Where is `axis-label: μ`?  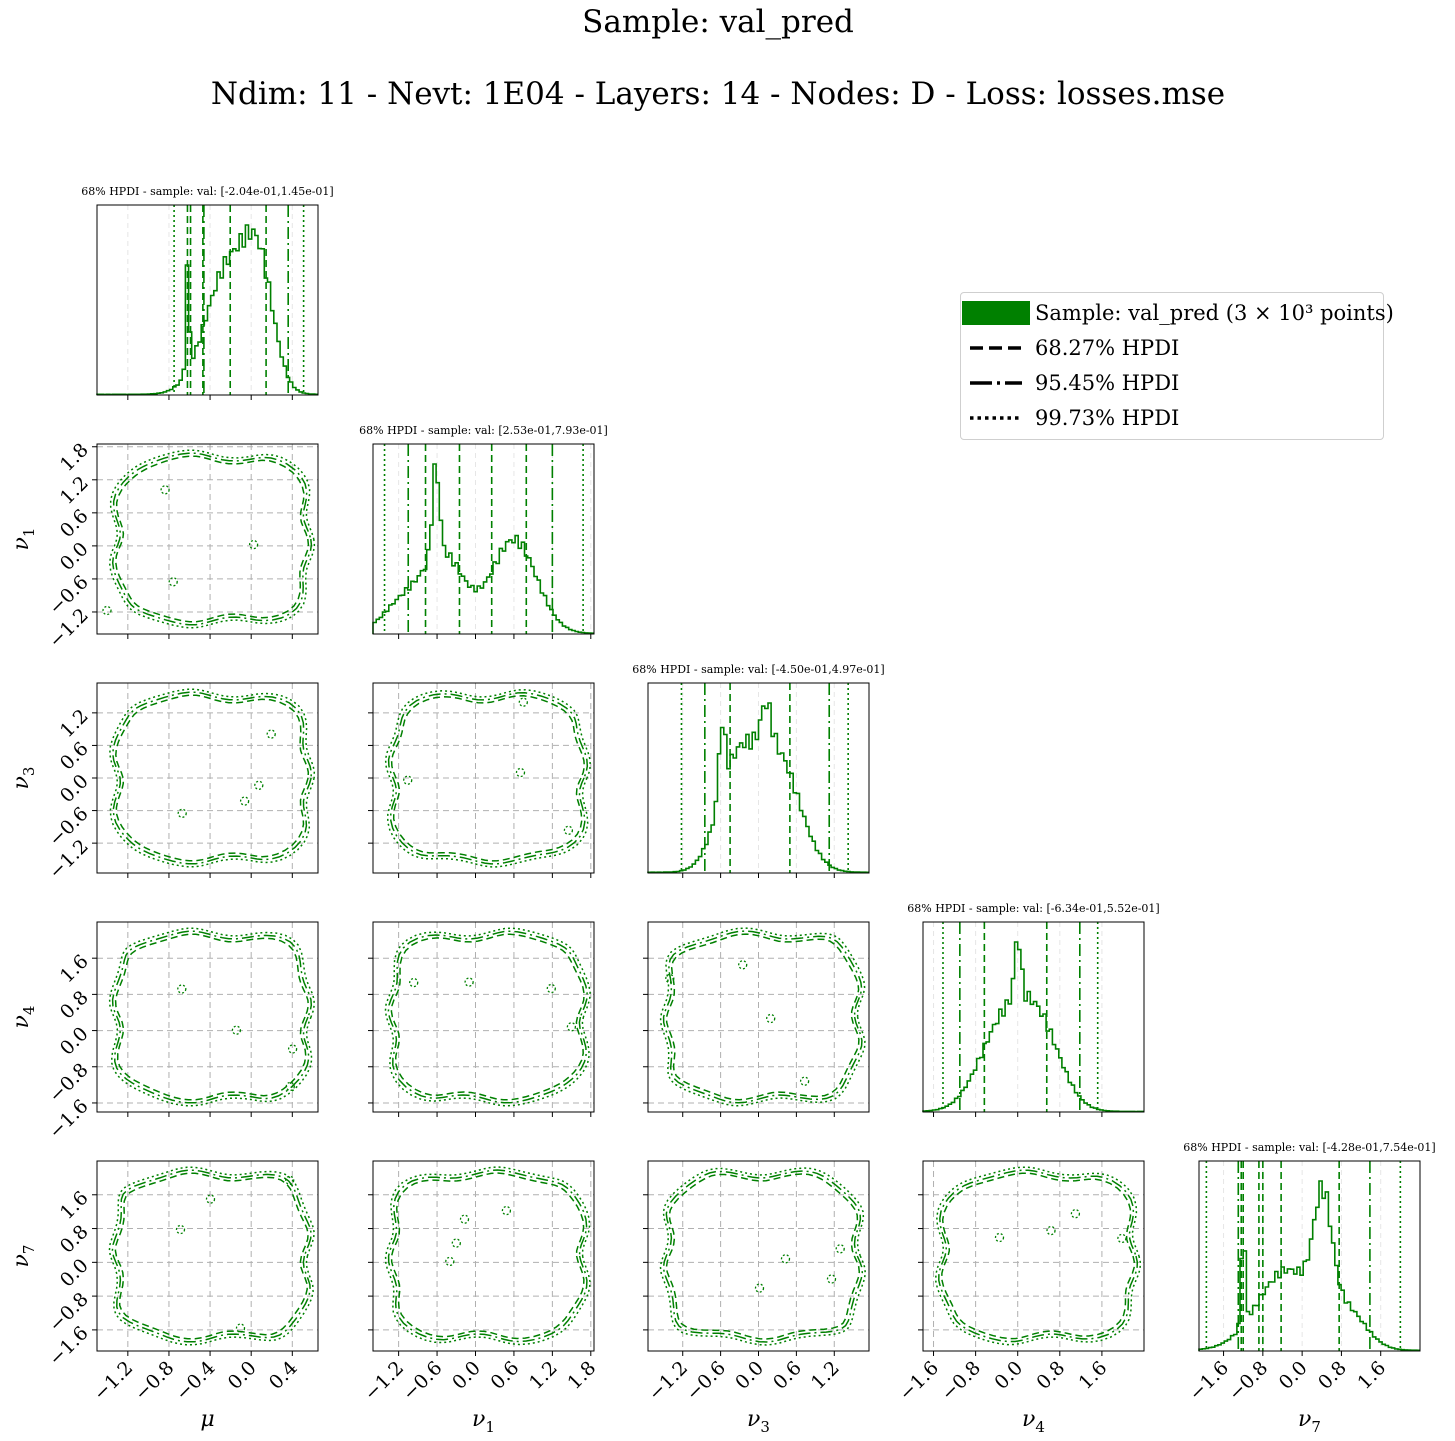
axis-label: μ is located at coordinates (207, 1419).